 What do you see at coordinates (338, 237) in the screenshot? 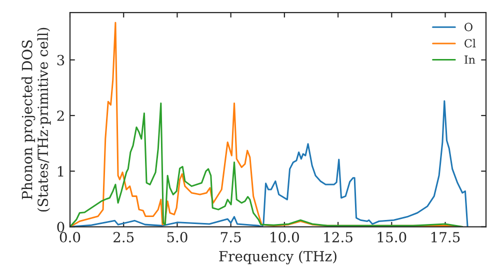
I see `x-tick-label: 12.5` at bounding box center [338, 237].